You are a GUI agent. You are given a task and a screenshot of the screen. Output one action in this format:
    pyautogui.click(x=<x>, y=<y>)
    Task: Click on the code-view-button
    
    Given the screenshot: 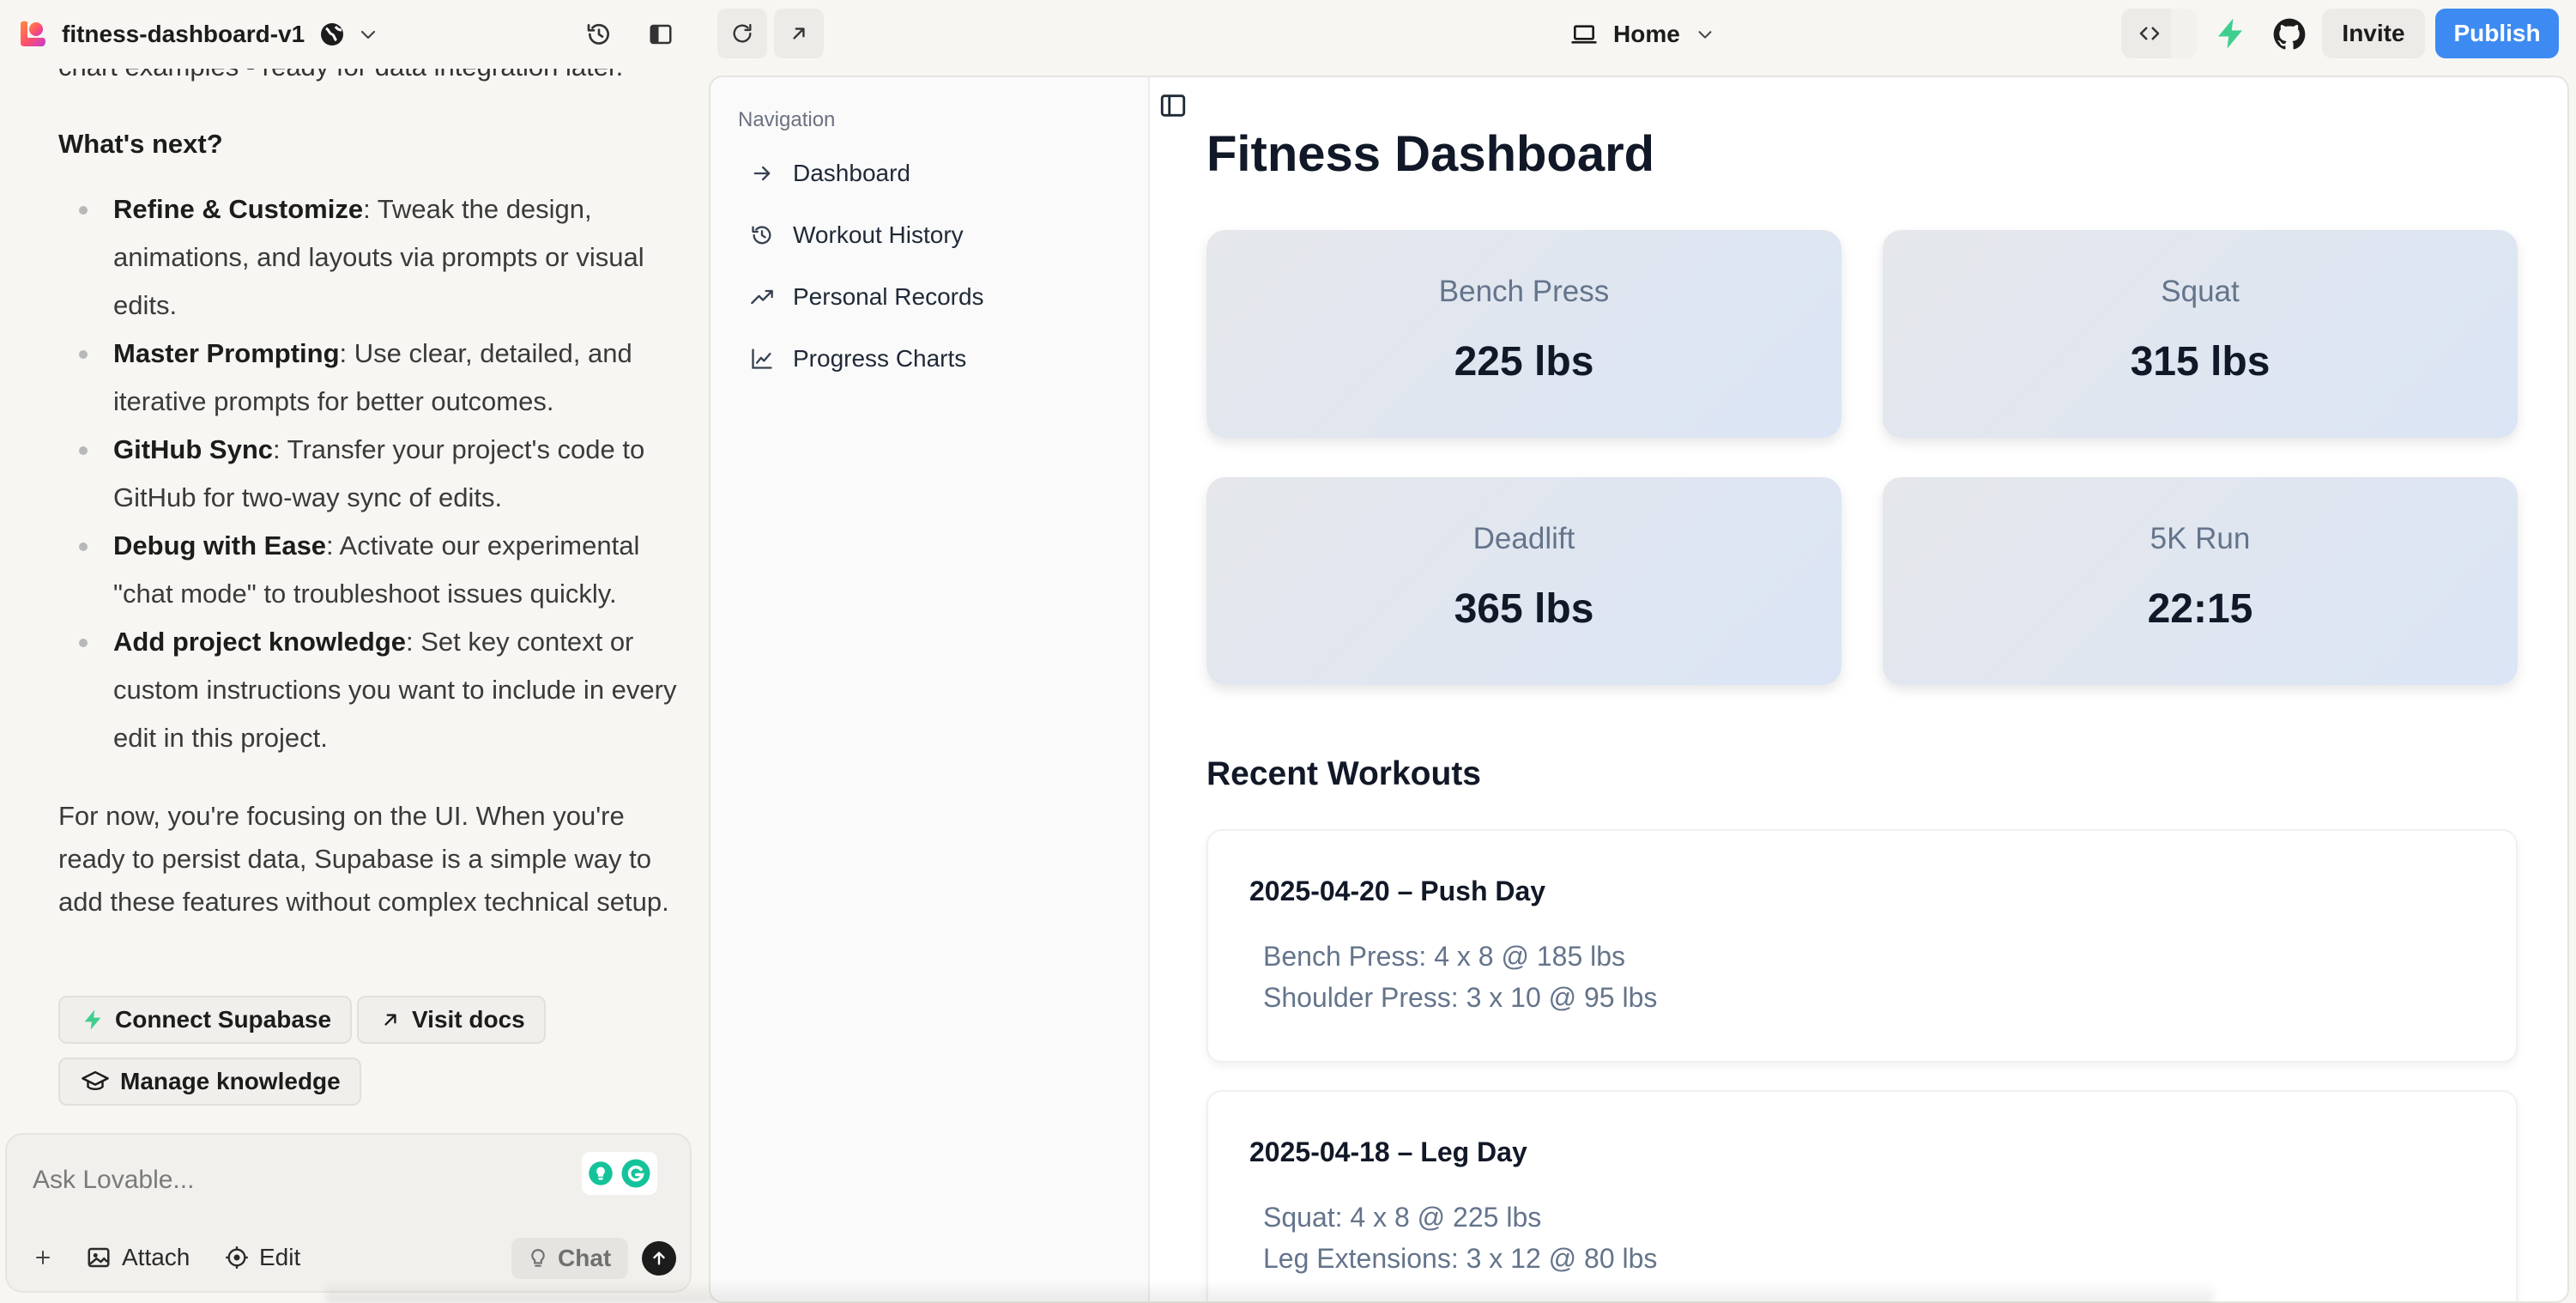 What is the action you would take?
    pyautogui.click(x=2159, y=33)
    